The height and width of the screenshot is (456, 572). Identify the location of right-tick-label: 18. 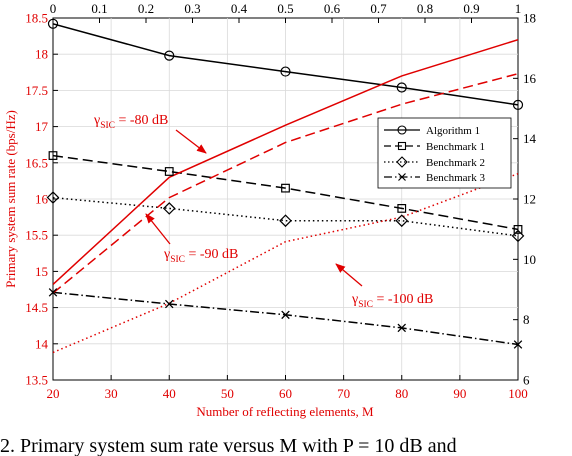
(529, 18).